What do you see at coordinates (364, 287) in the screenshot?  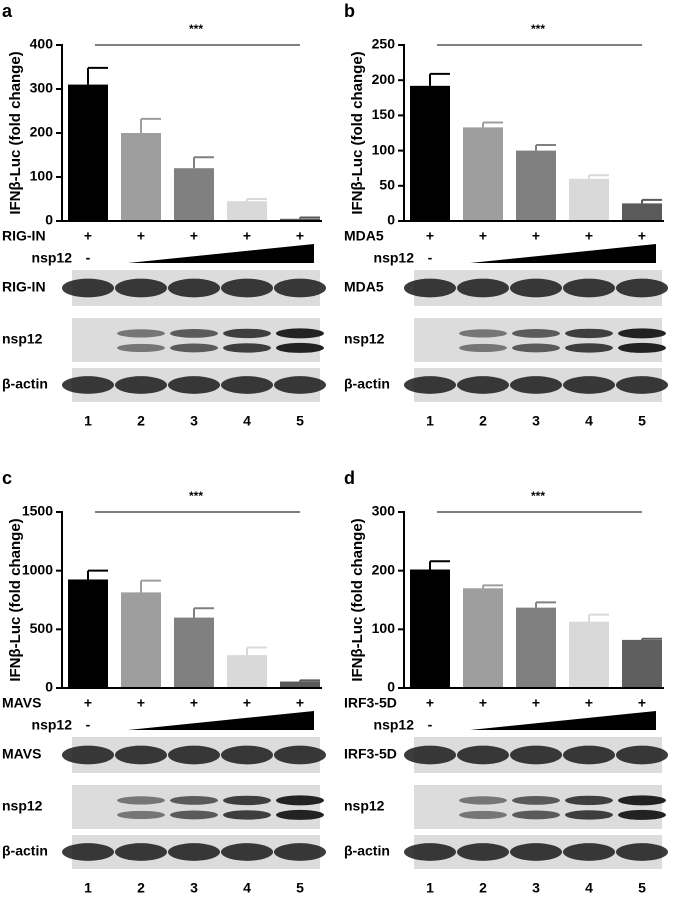 I see `blot-label: MDA5` at bounding box center [364, 287].